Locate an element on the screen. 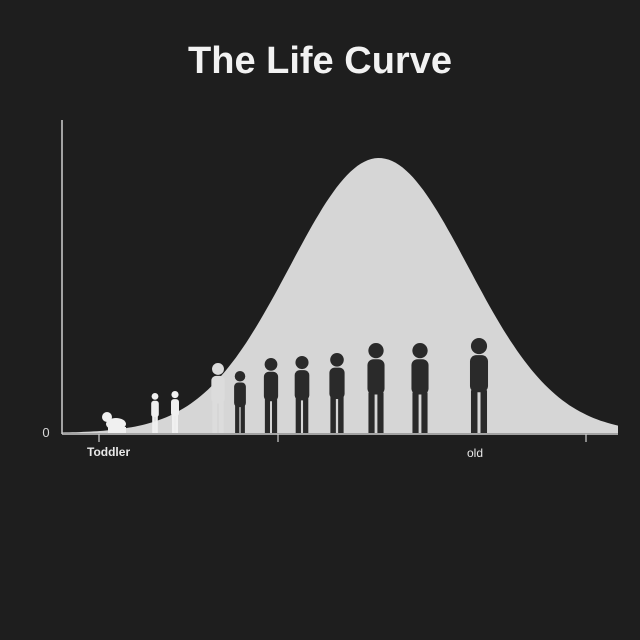  life-stage-figures is located at coordinates (295, 385).